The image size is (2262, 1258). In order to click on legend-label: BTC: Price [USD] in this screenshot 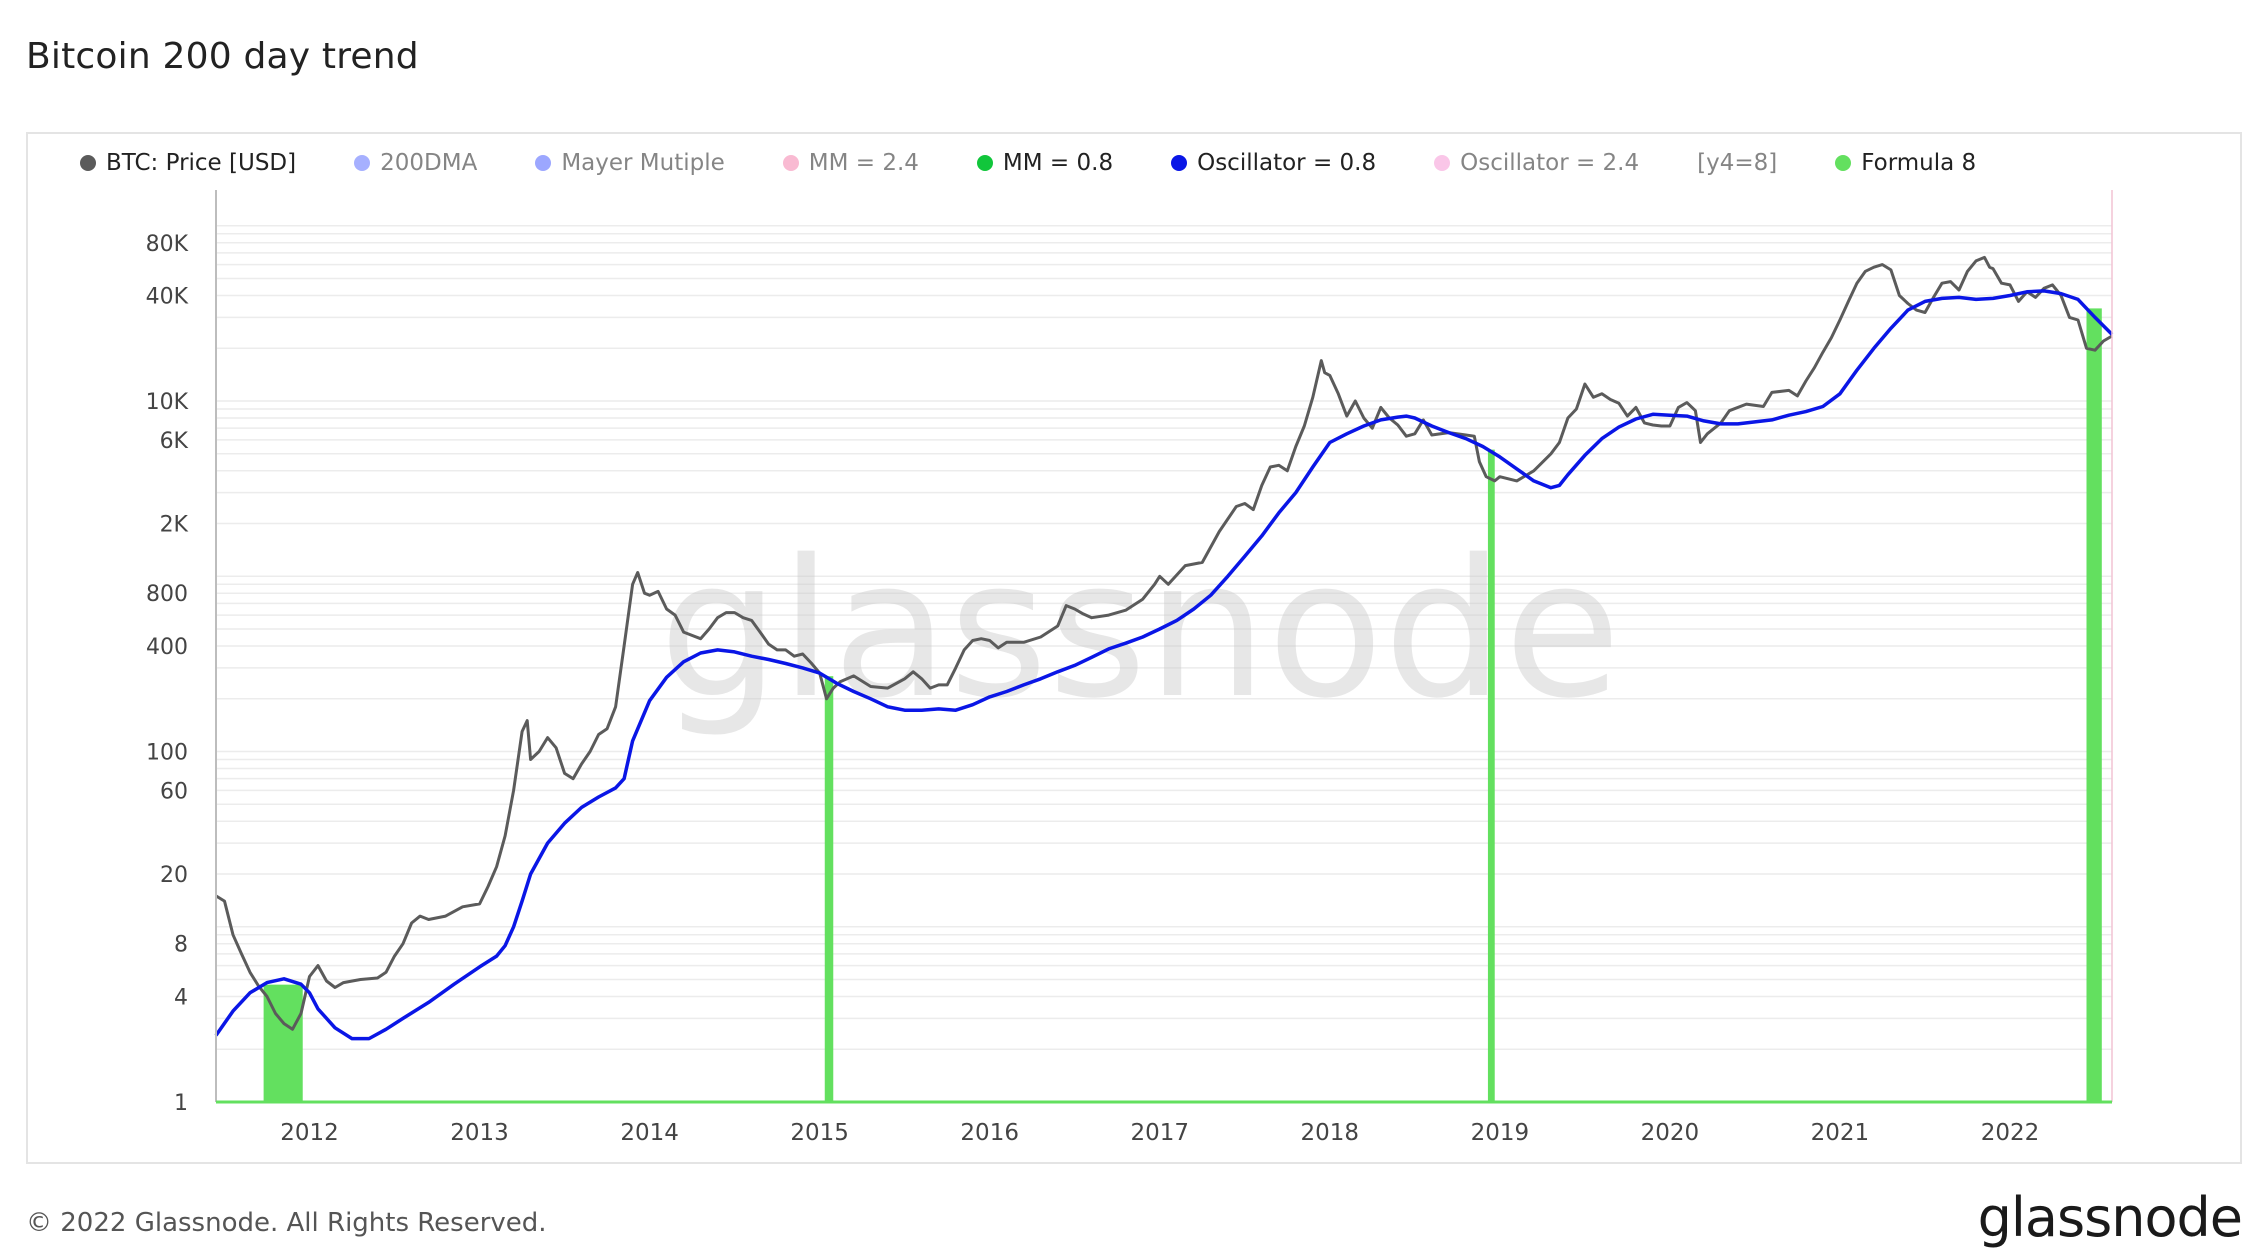, I will do `click(201, 163)`.